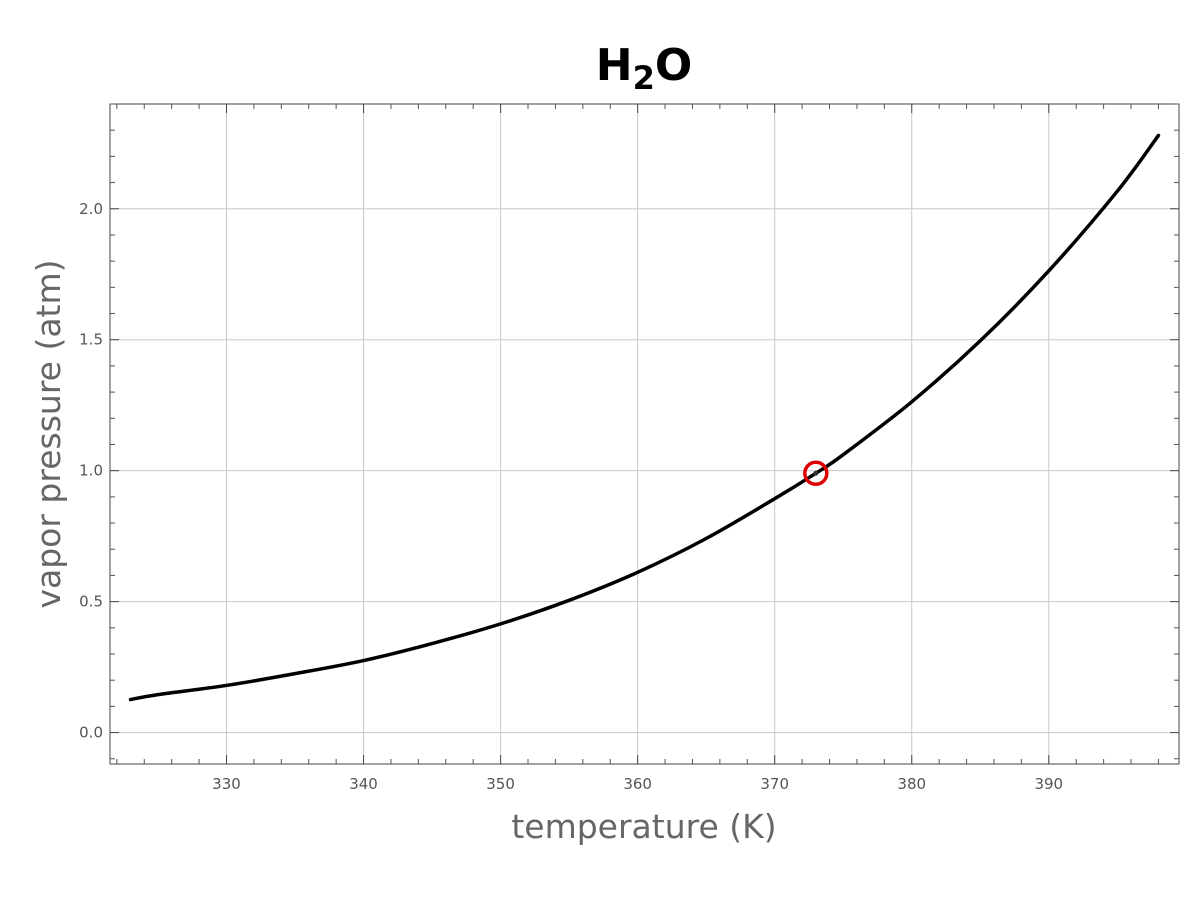 The width and height of the screenshot is (1200, 900). I want to click on y-tick-label: 1.5, so click(91, 340).